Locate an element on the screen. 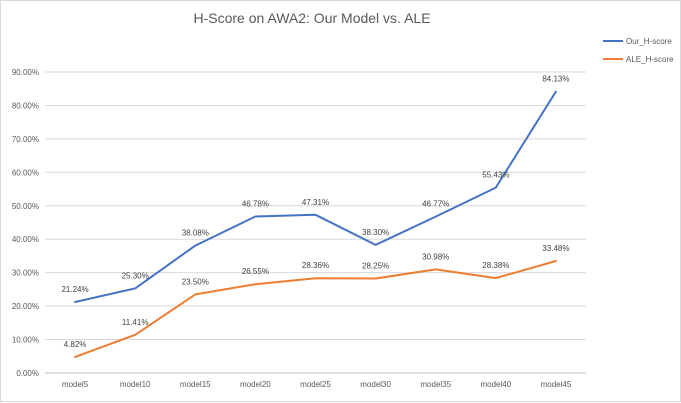  legend-item: Our_H-score is located at coordinates (637, 41).